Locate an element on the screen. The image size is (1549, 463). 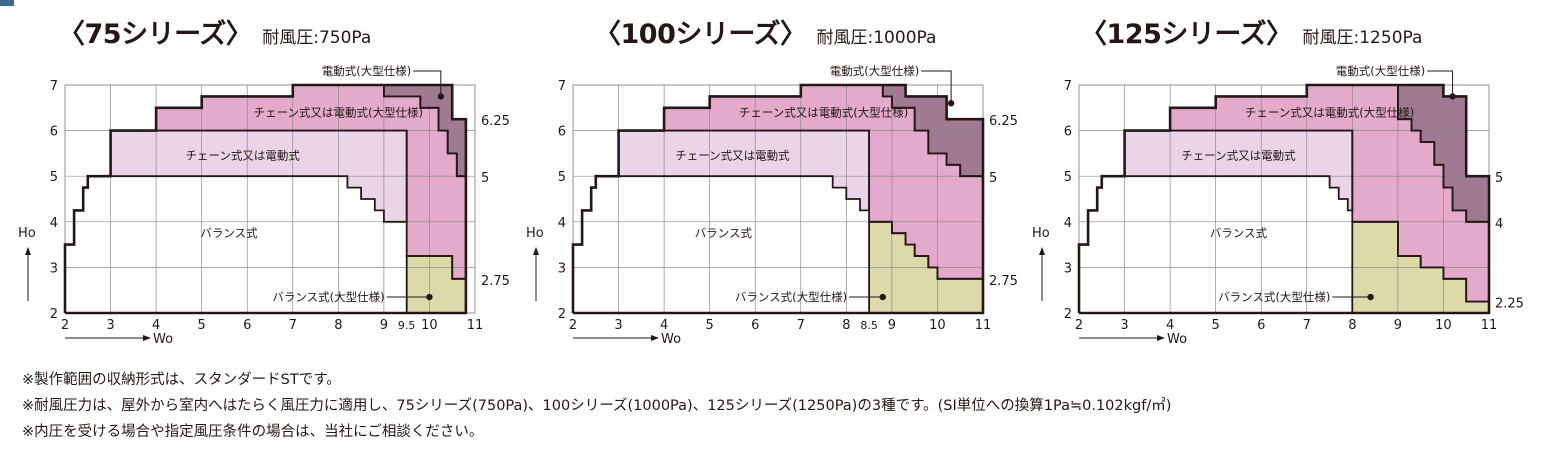
right-value-label: 2.25 is located at coordinates (1509, 304).